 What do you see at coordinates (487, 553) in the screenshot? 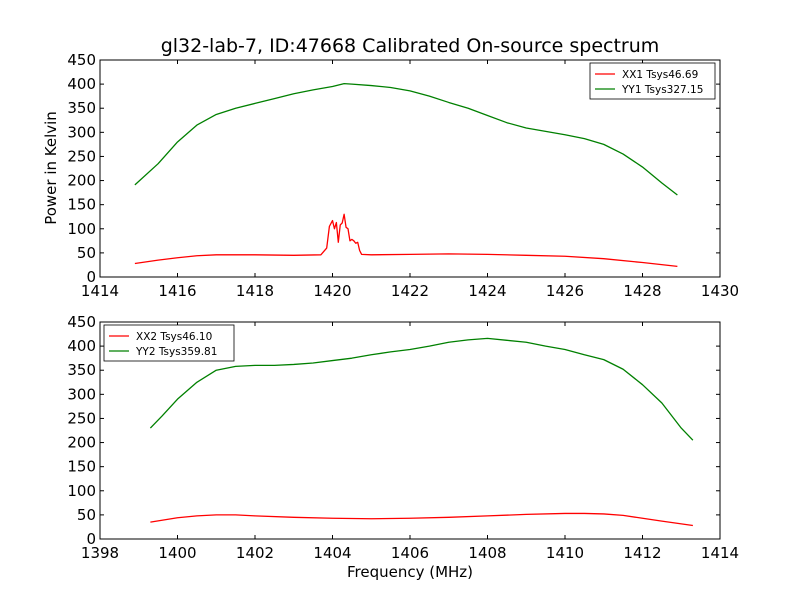
I see `x-tick-label: 1408` at bounding box center [487, 553].